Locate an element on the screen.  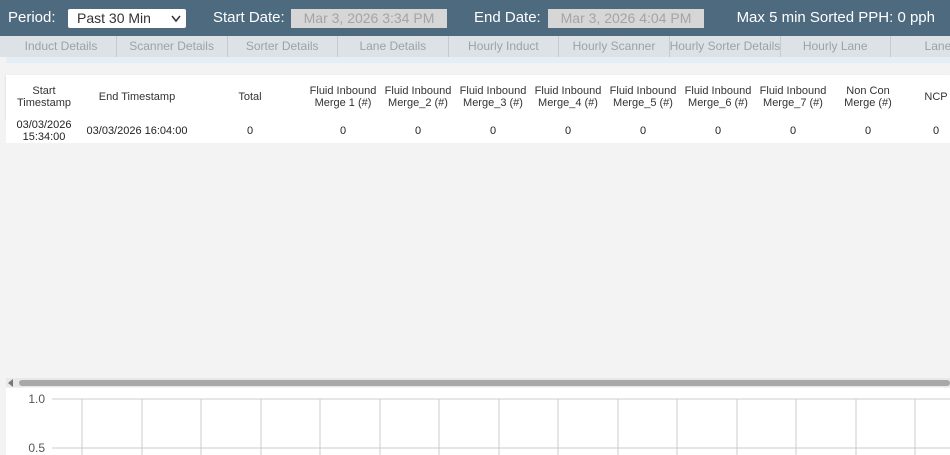
tab: Scanner Details is located at coordinates (172, 46).